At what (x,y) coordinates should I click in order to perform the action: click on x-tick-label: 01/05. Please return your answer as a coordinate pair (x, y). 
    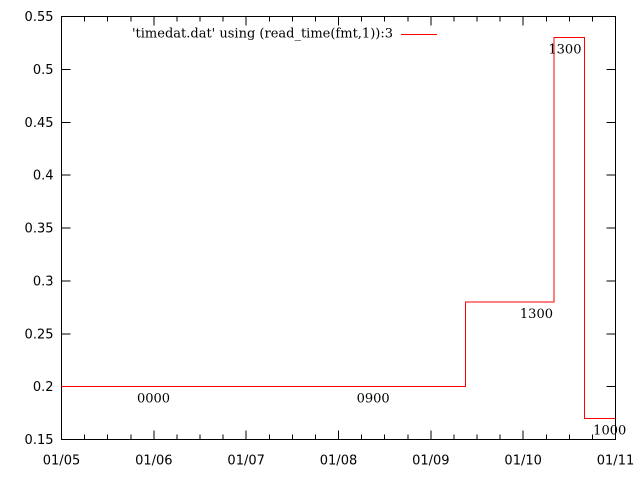
    Looking at the image, I should click on (61, 461).